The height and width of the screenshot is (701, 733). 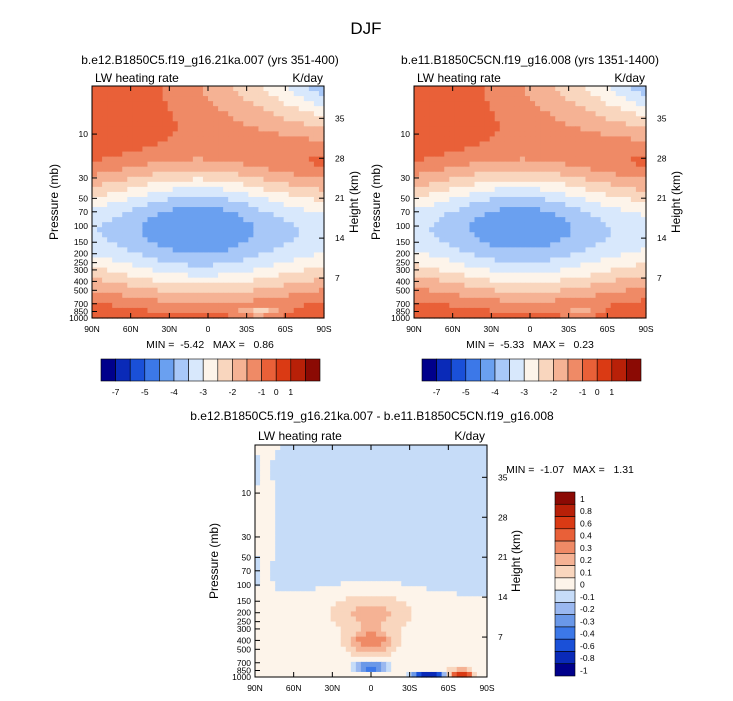 What do you see at coordinates (233, 392) in the screenshot?
I see `panel-1-colorbar-label: -2` at bounding box center [233, 392].